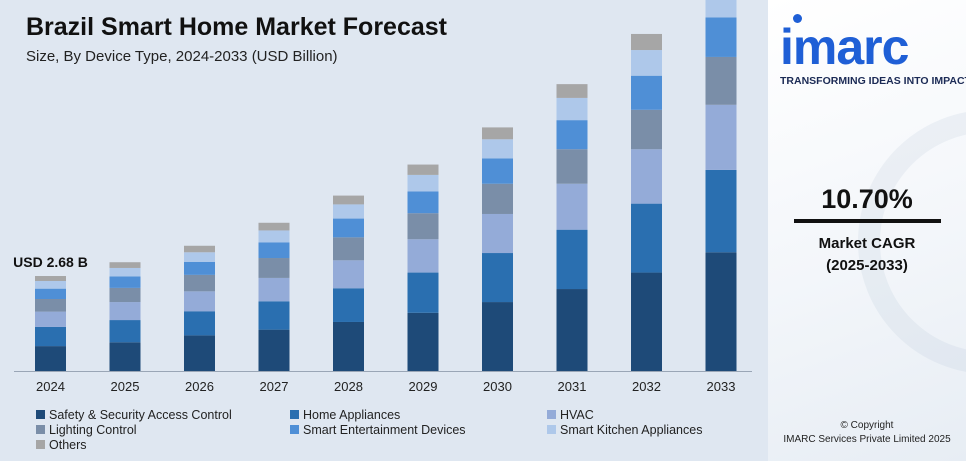 Image resolution: width=966 pixels, height=461 pixels. I want to click on x-tick-label: 2024, so click(50, 386).